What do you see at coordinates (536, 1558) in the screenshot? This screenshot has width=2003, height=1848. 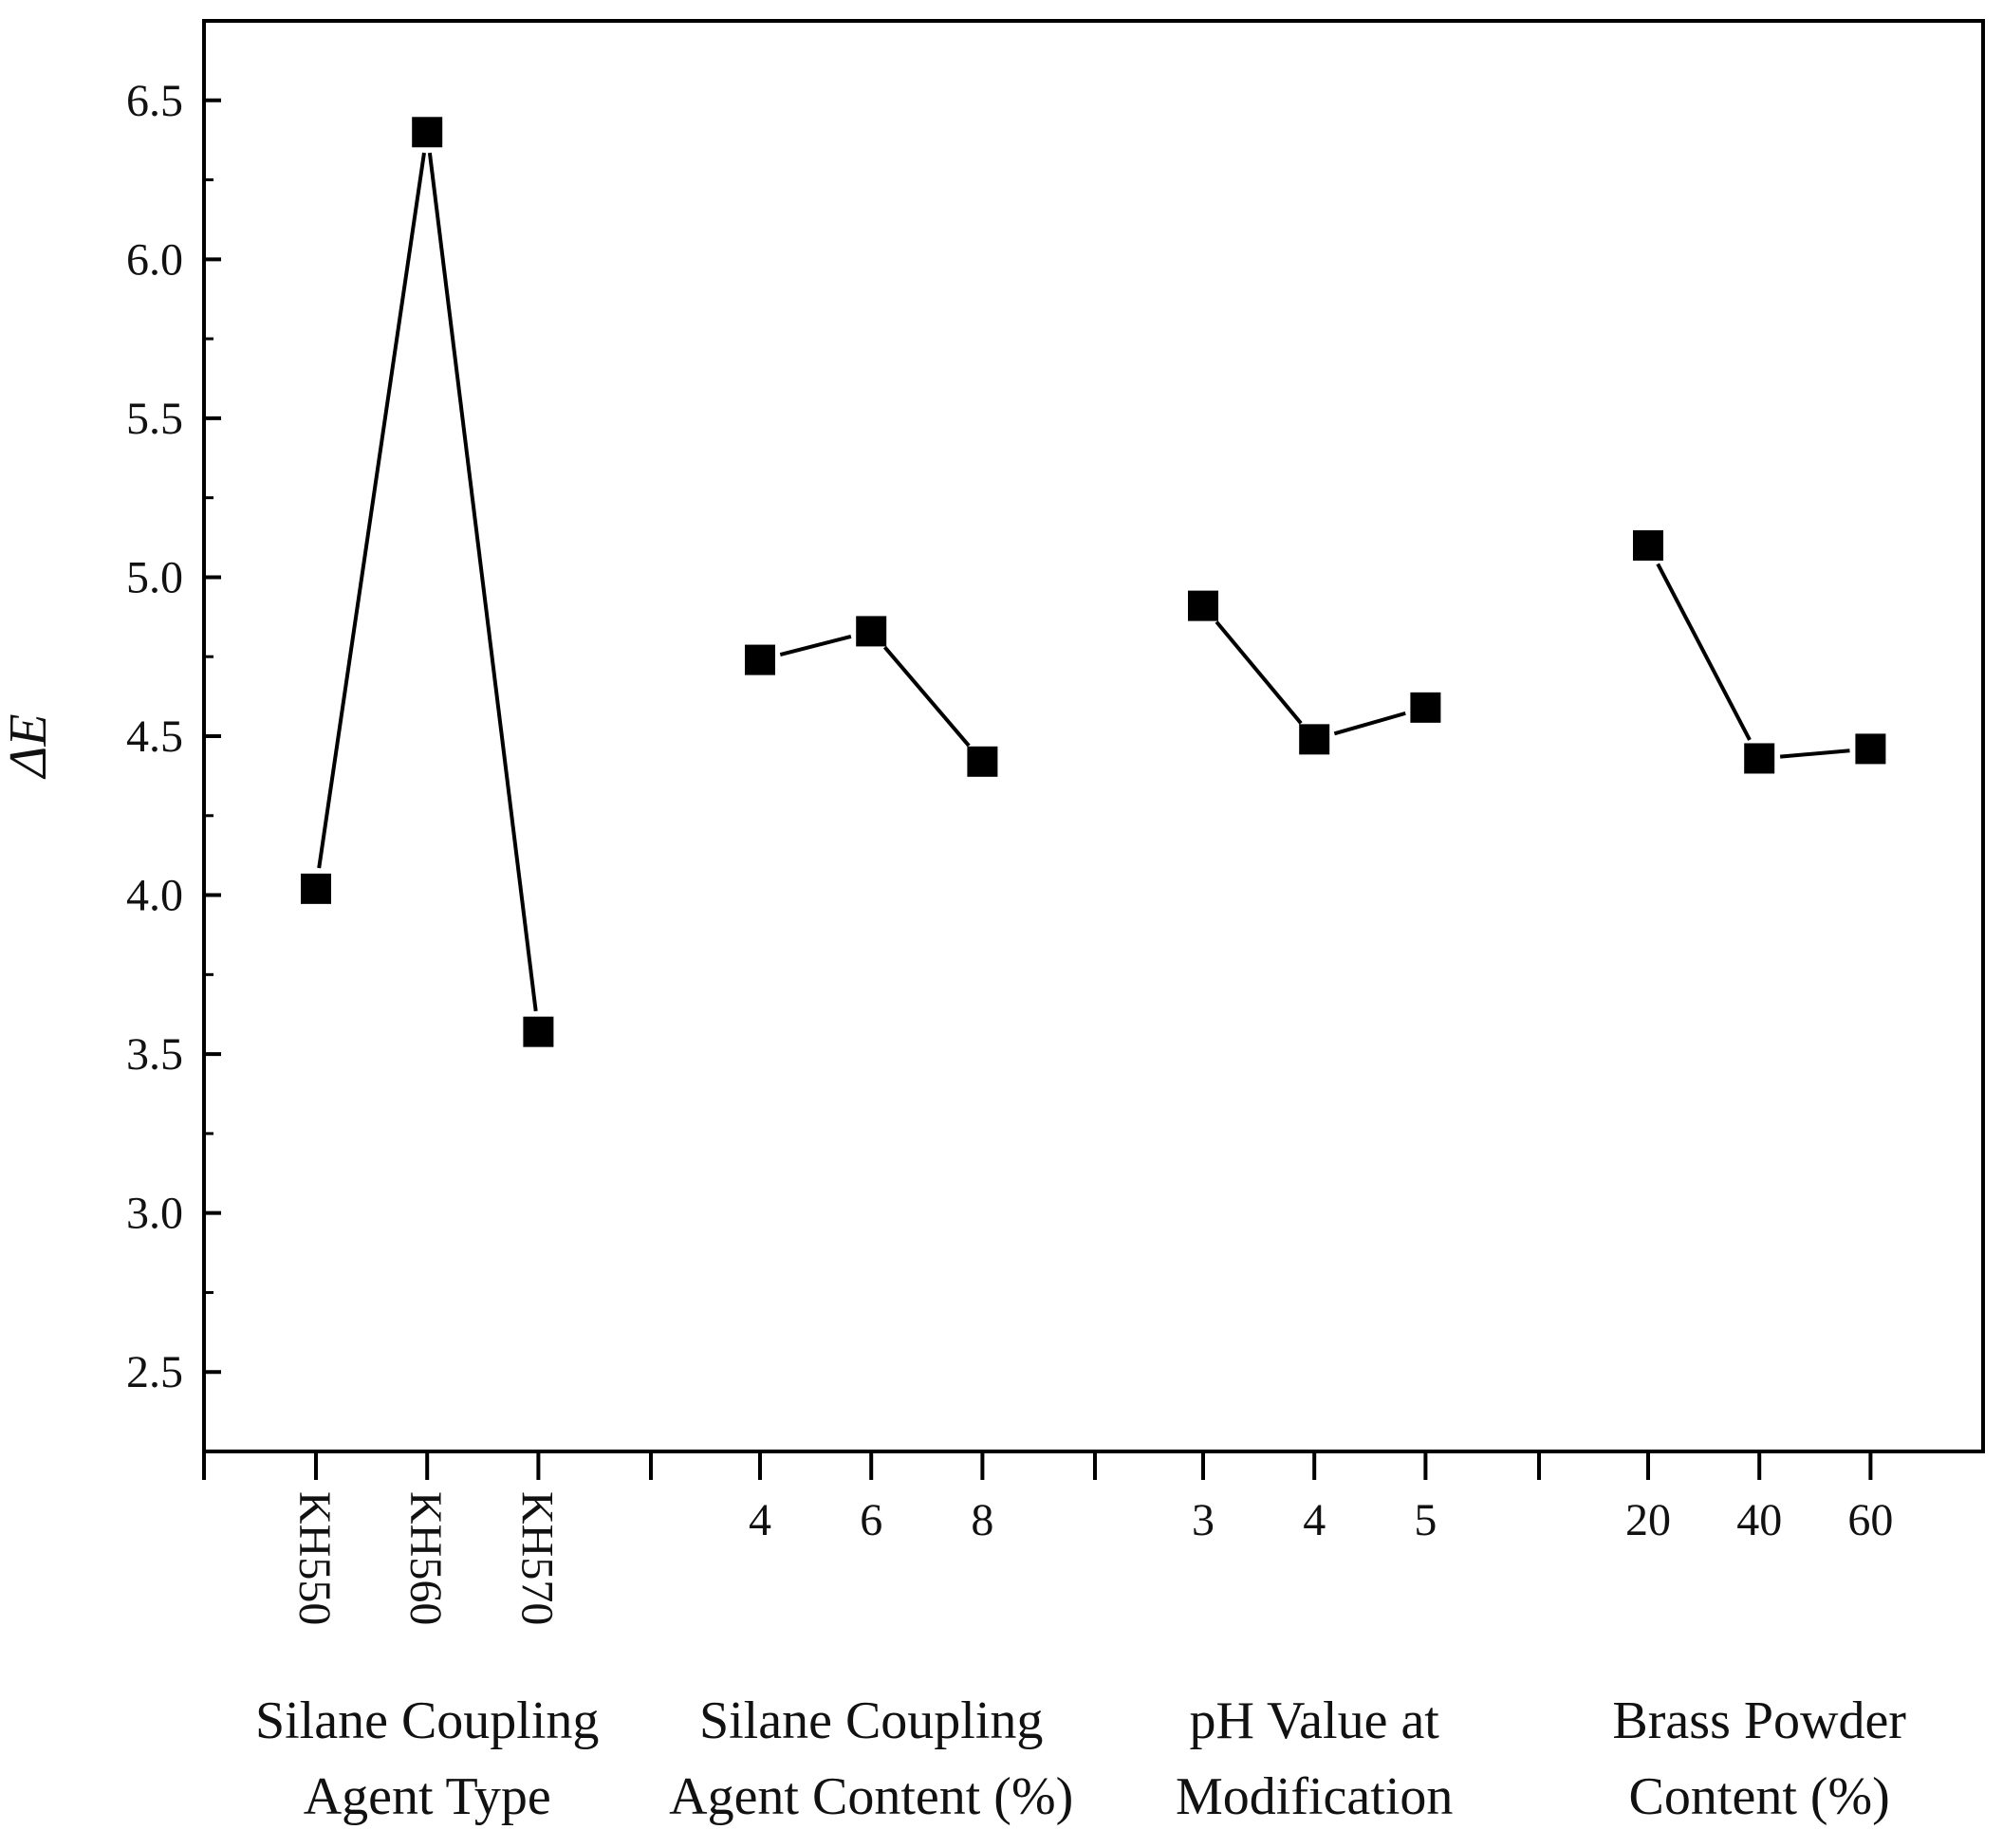 I see `x-tick-label: KH570` at bounding box center [536, 1558].